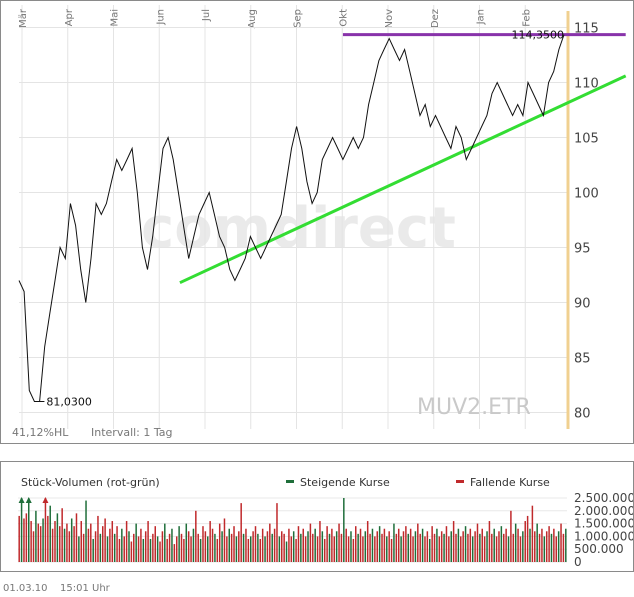 The height and width of the screenshot is (597, 634). I want to click on volume-tick-label: 500.000, so click(599, 549).